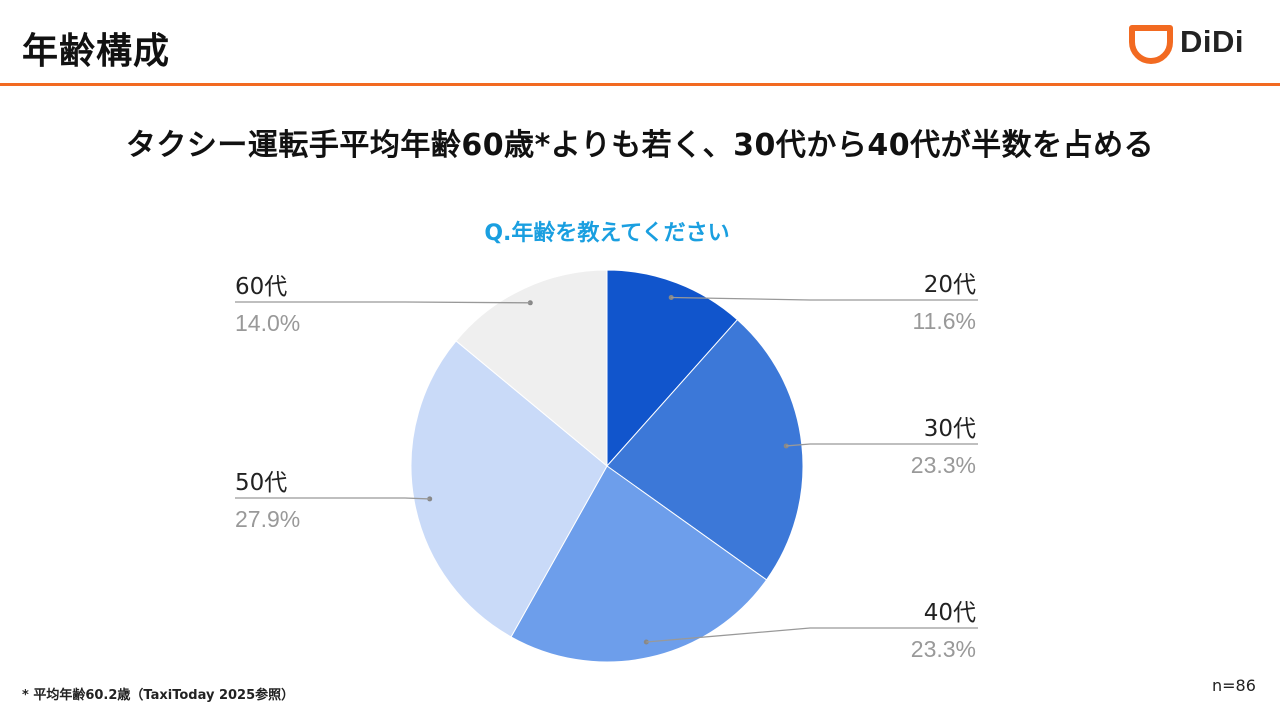 This screenshot has width=1280, height=719. Describe the element at coordinates (640, 84) in the screenshot. I see `header-divider` at that location.